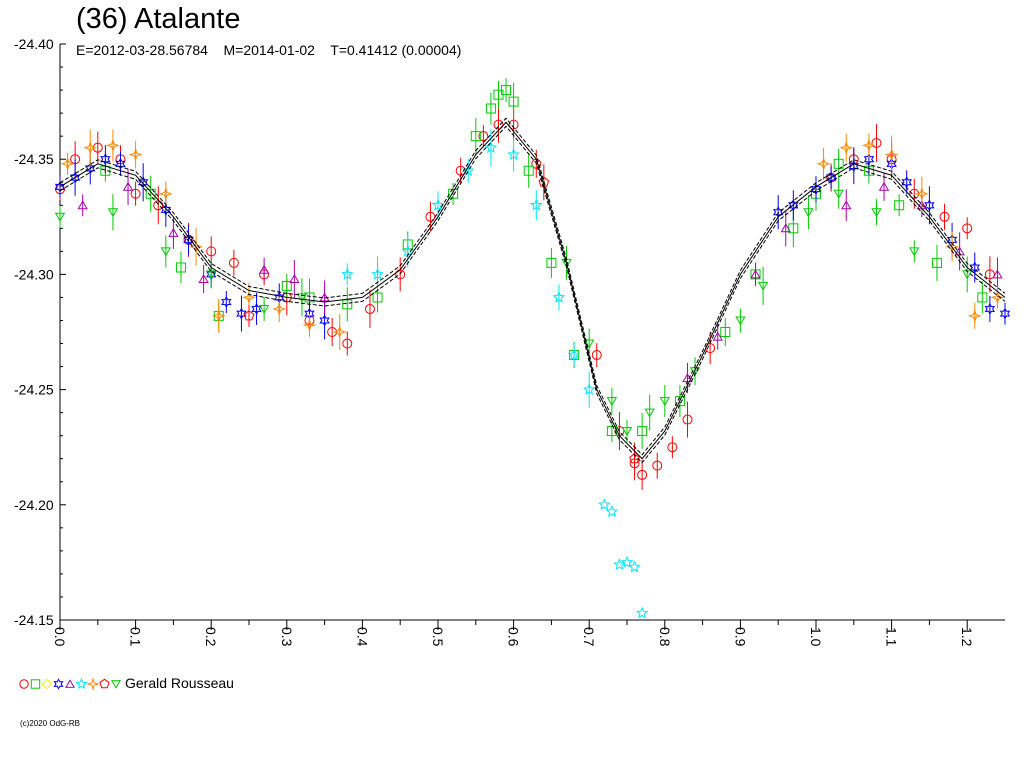  I want to click on x-tick-label: 0.1, so click(136, 637).